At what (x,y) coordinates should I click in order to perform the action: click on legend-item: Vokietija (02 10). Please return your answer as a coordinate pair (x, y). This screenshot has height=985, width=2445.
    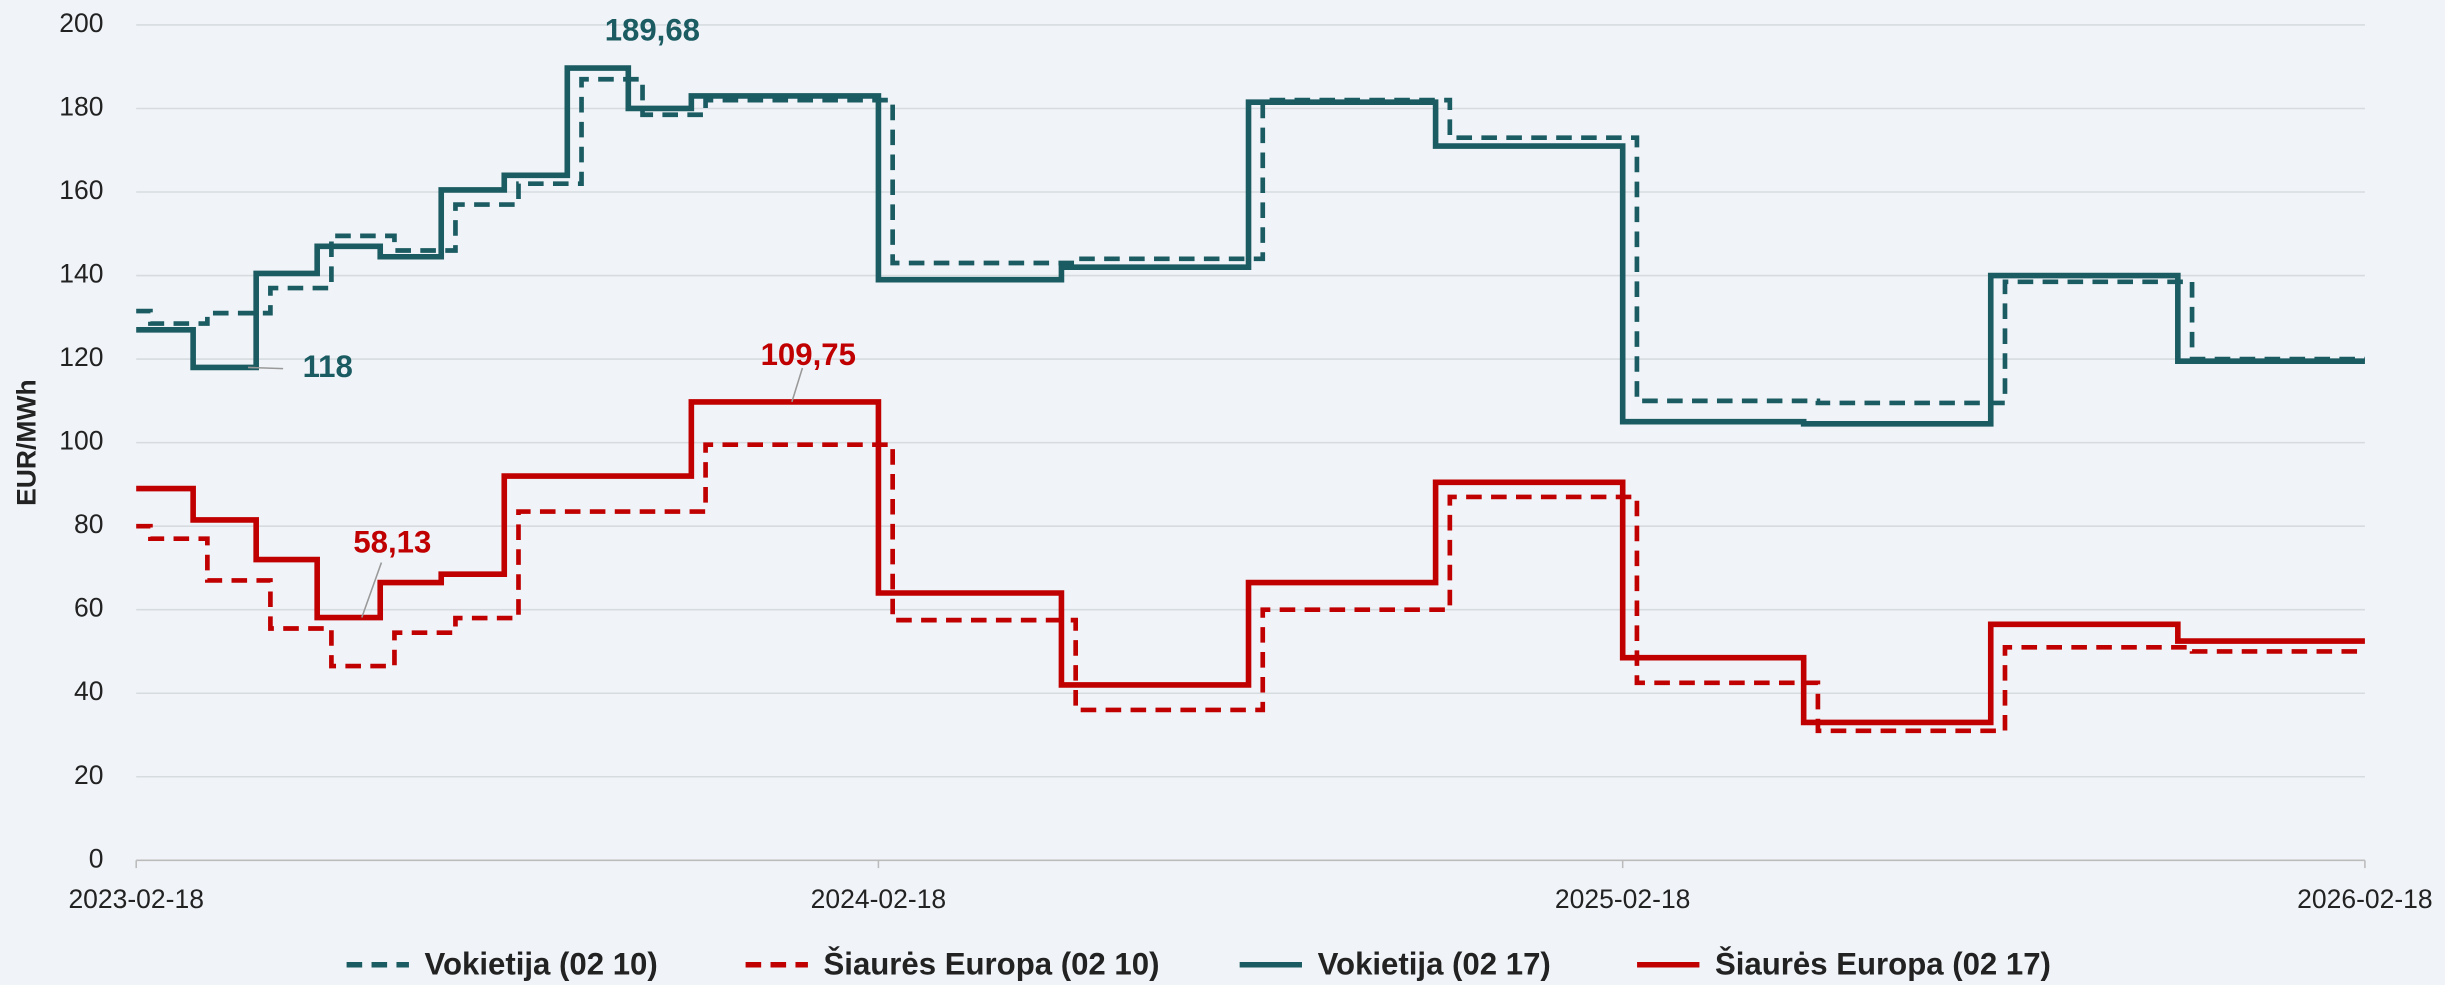
    Looking at the image, I should click on (502, 964).